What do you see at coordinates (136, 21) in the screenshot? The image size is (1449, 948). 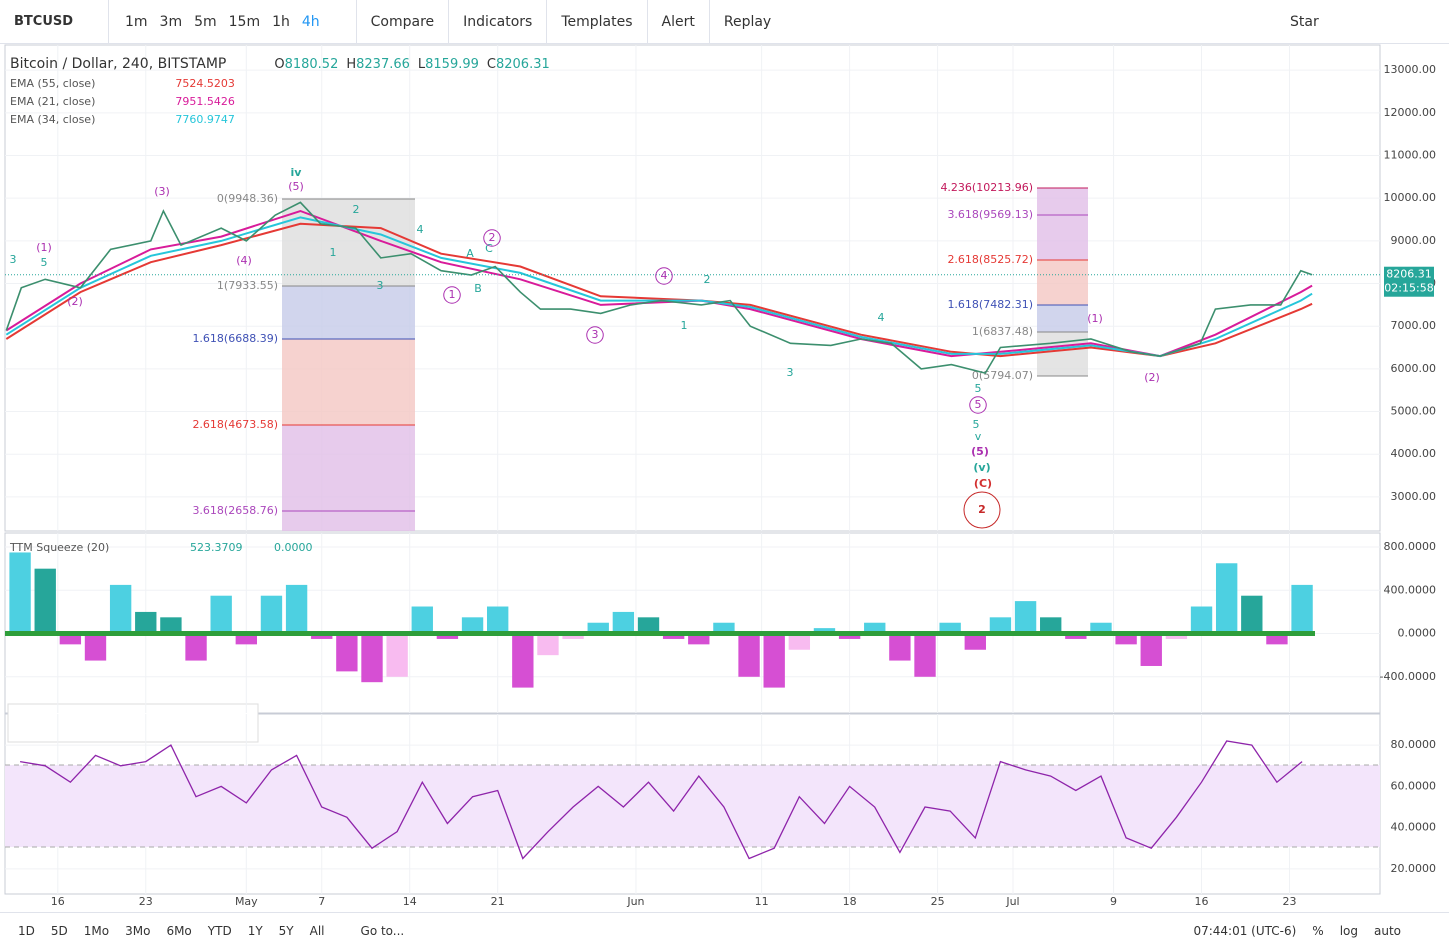 I see `interval: 1m` at bounding box center [136, 21].